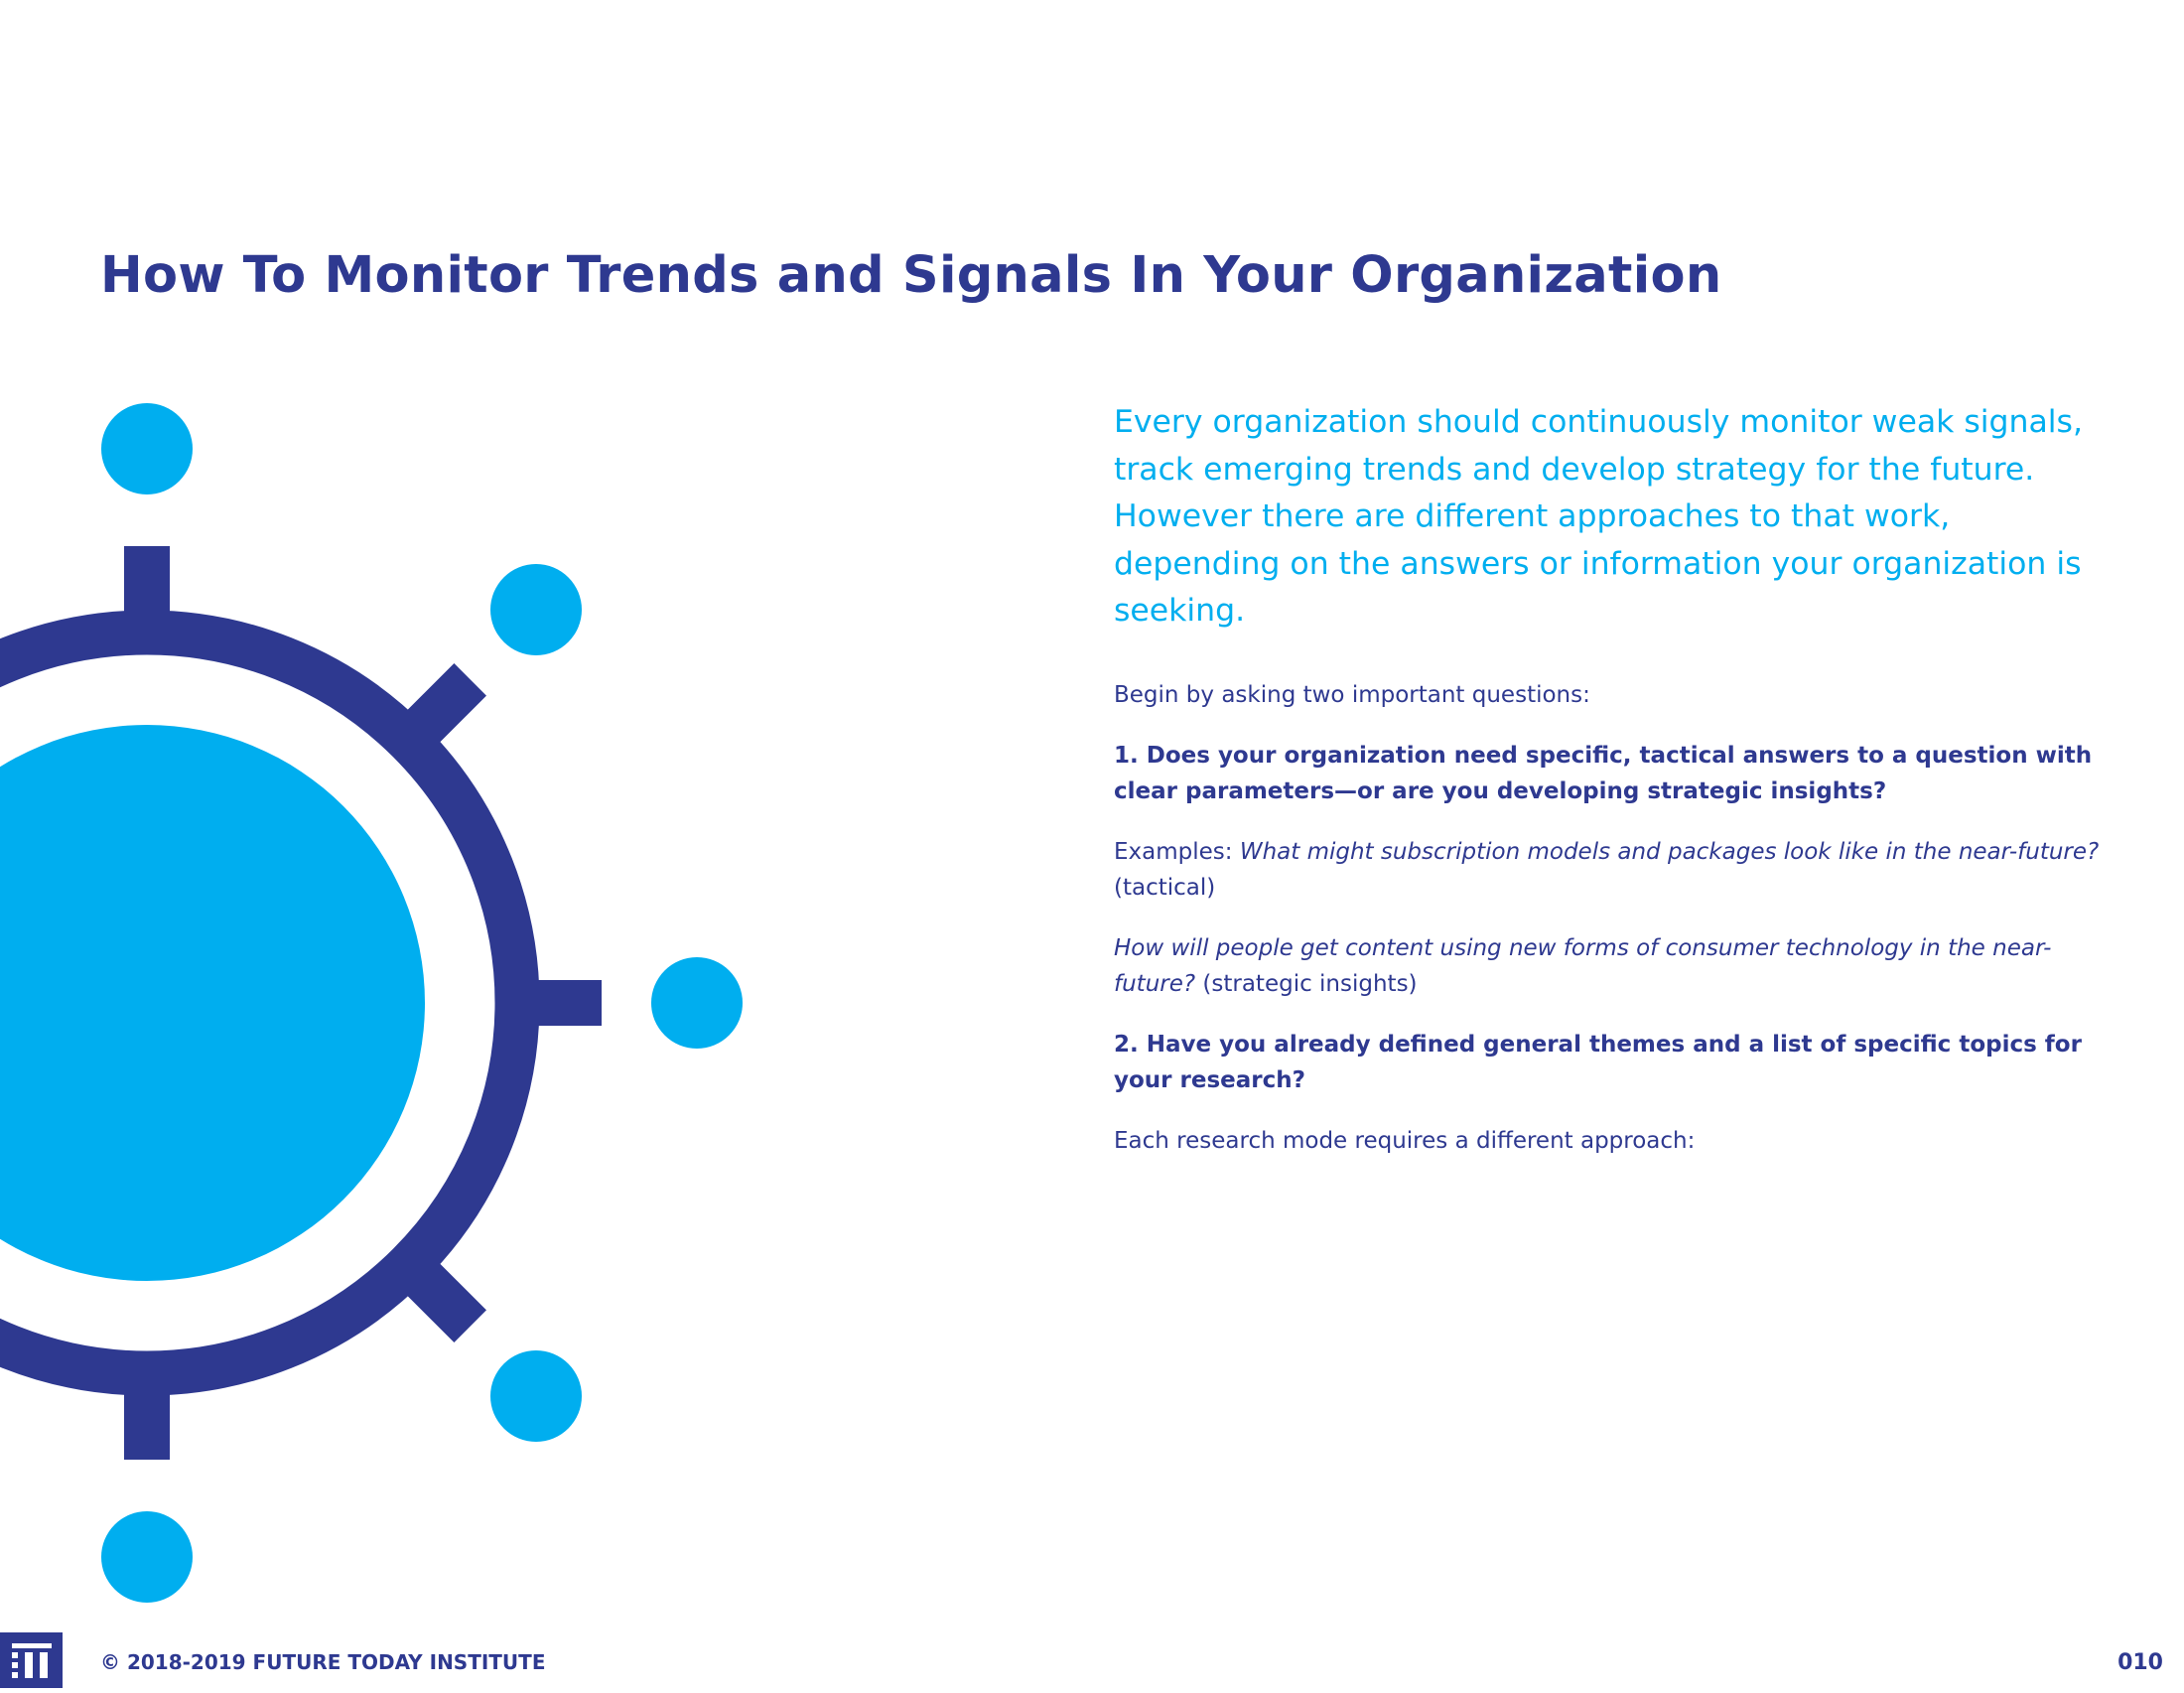 This screenshot has width=2184, height=1693. Describe the element at coordinates (323, 1662) in the screenshot. I see `footer-copyright: © 2018-2019 FUTURE TODAY INSTITUTE` at that location.